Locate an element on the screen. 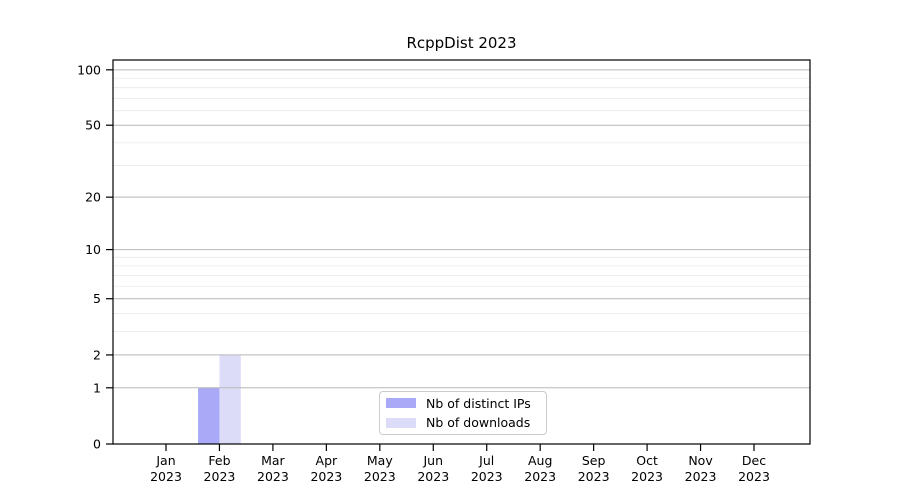 This screenshot has width=900, height=500. legend-item-downloads: Nb of downloads is located at coordinates (463, 423).